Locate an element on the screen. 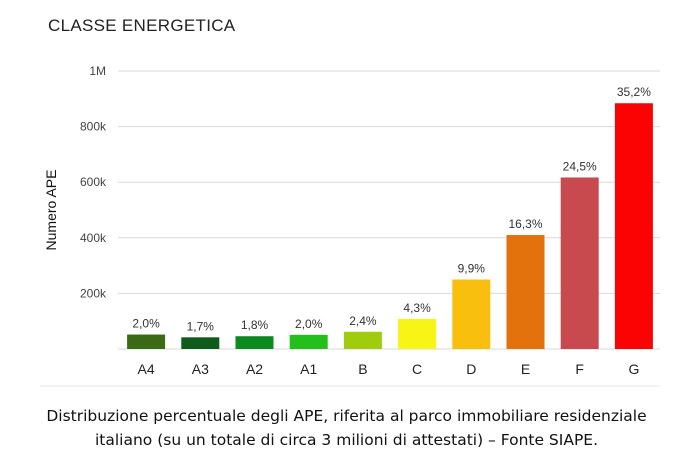  x-axis-ticks: A4 A3 A2 A1 B C D E F G is located at coordinates (389, 369).